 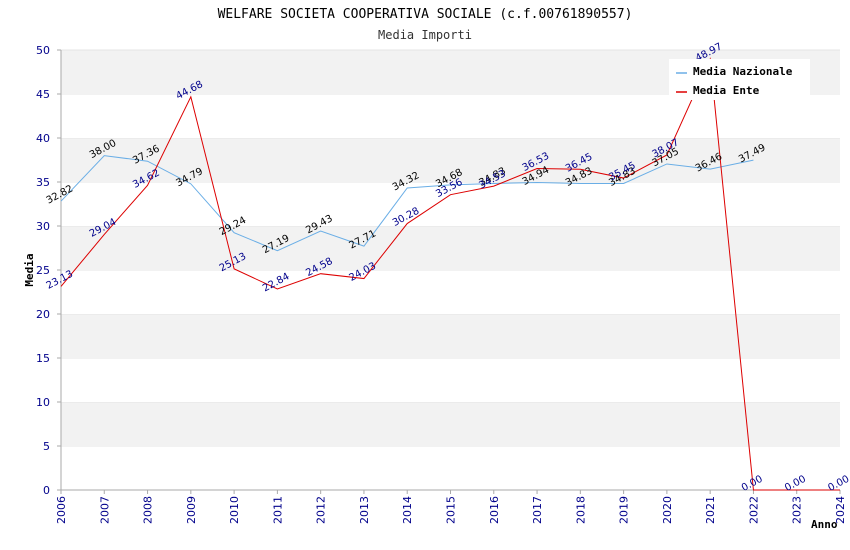 What do you see at coordinates (840, 510) in the screenshot?
I see `x-tick-label: 2024` at bounding box center [840, 510].